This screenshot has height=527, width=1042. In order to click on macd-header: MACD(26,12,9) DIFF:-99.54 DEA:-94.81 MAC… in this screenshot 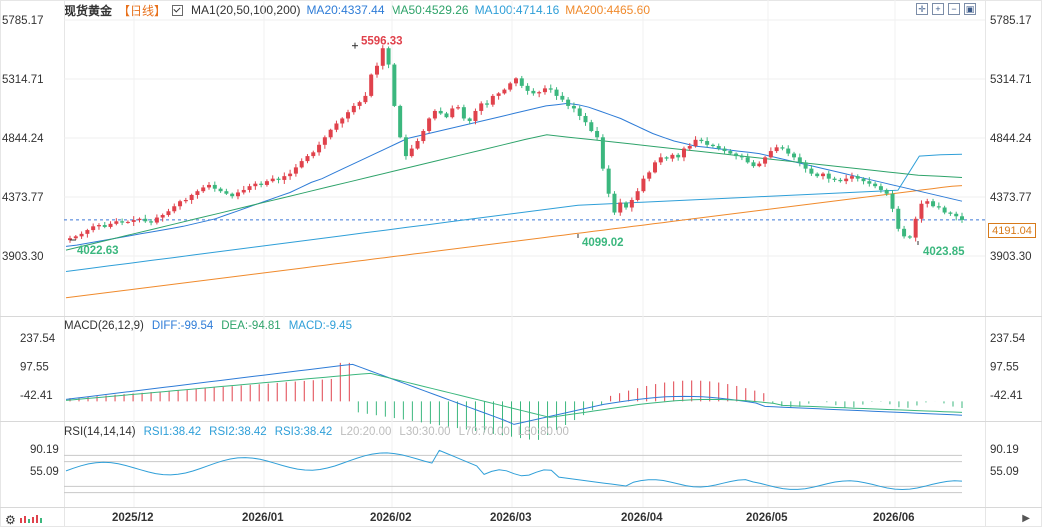, I will do `click(208, 326)`.